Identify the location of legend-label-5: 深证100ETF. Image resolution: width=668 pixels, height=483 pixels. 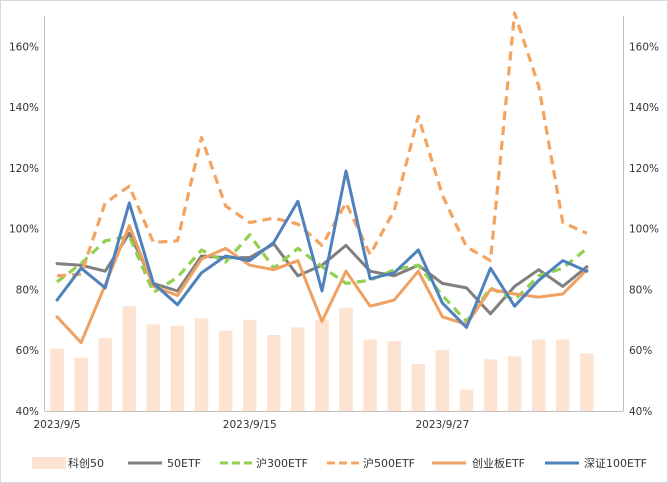
(615, 463).